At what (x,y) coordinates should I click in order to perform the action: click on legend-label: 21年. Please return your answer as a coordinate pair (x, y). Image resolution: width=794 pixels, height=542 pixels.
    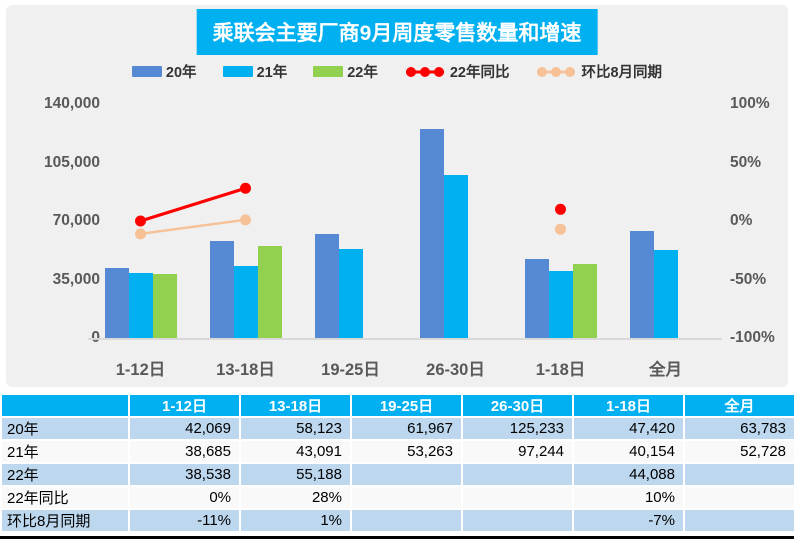
    Looking at the image, I should click on (272, 73).